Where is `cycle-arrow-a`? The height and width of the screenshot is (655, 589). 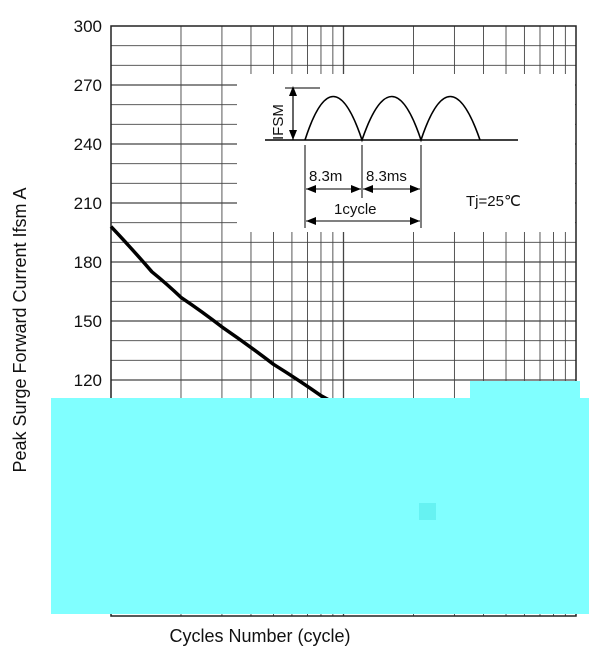 cycle-arrow-a is located at coordinates (311, 221).